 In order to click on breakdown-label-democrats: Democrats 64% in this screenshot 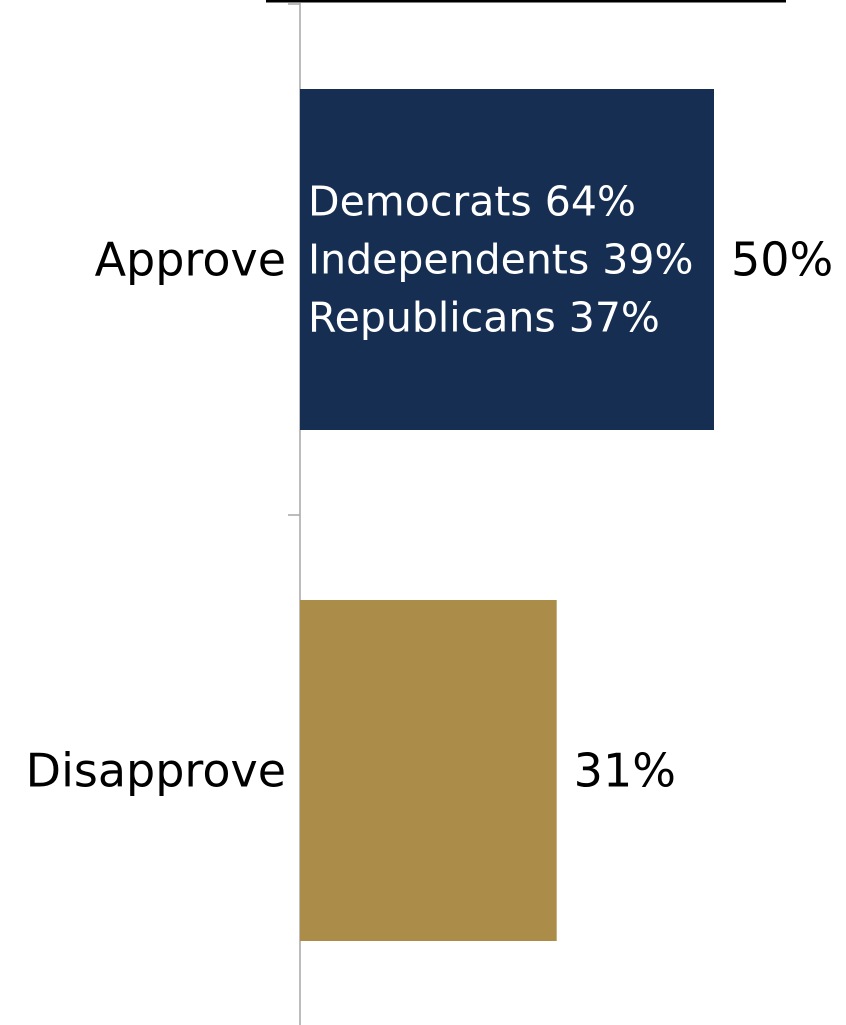, I will do `click(472, 202)`.